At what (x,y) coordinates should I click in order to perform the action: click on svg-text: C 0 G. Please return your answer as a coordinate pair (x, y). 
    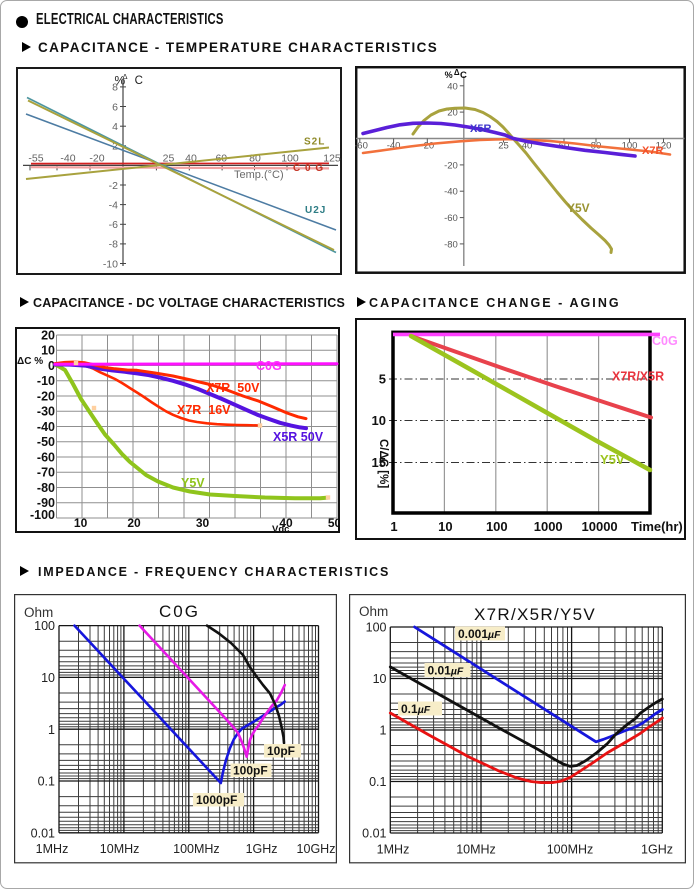
    Looking at the image, I should click on (308, 168).